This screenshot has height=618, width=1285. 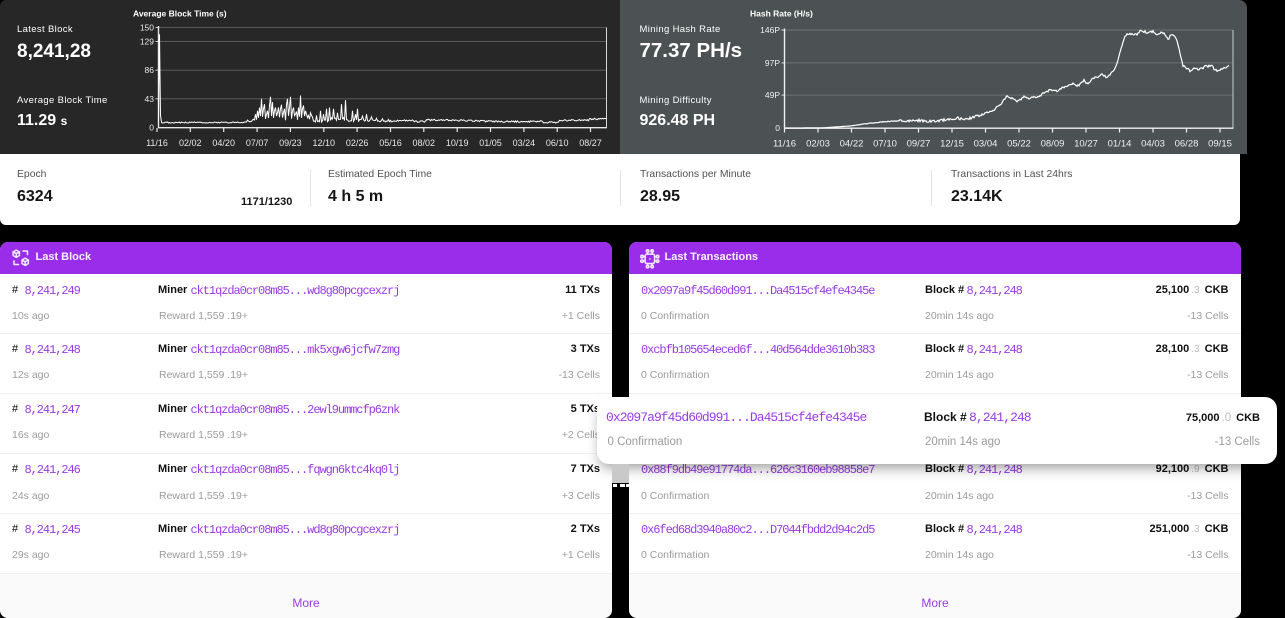 I want to click on svg-text: 97P, so click(x=772, y=63).